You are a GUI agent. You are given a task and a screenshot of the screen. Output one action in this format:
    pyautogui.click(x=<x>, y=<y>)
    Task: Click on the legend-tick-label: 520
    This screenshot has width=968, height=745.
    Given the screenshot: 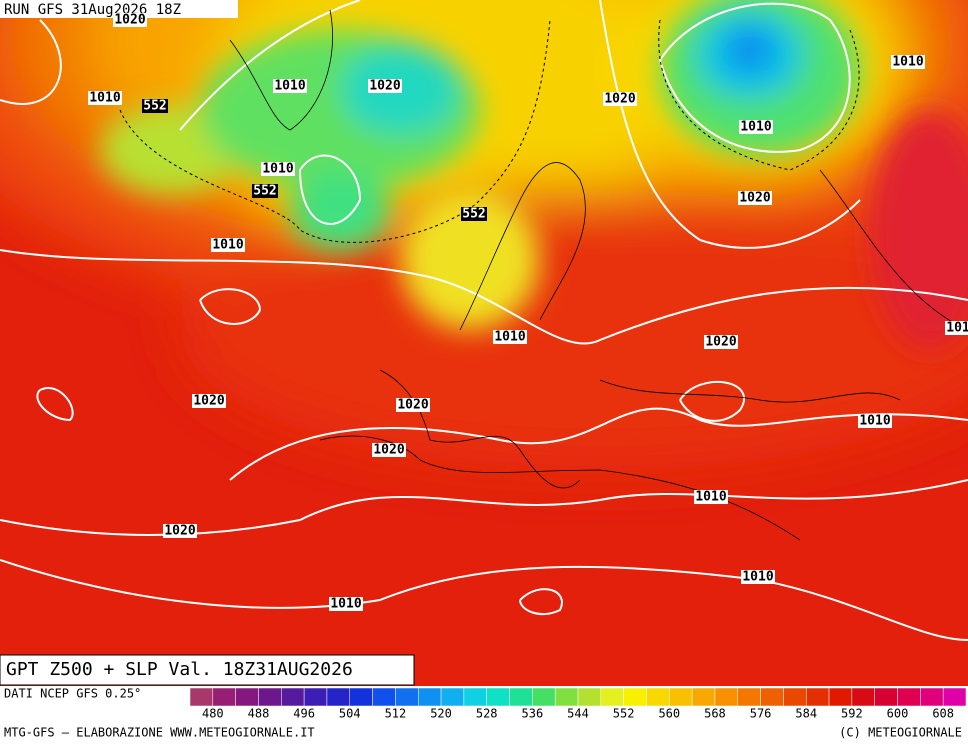 What is the action you would take?
    pyautogui.click(x=441, y=714)
    